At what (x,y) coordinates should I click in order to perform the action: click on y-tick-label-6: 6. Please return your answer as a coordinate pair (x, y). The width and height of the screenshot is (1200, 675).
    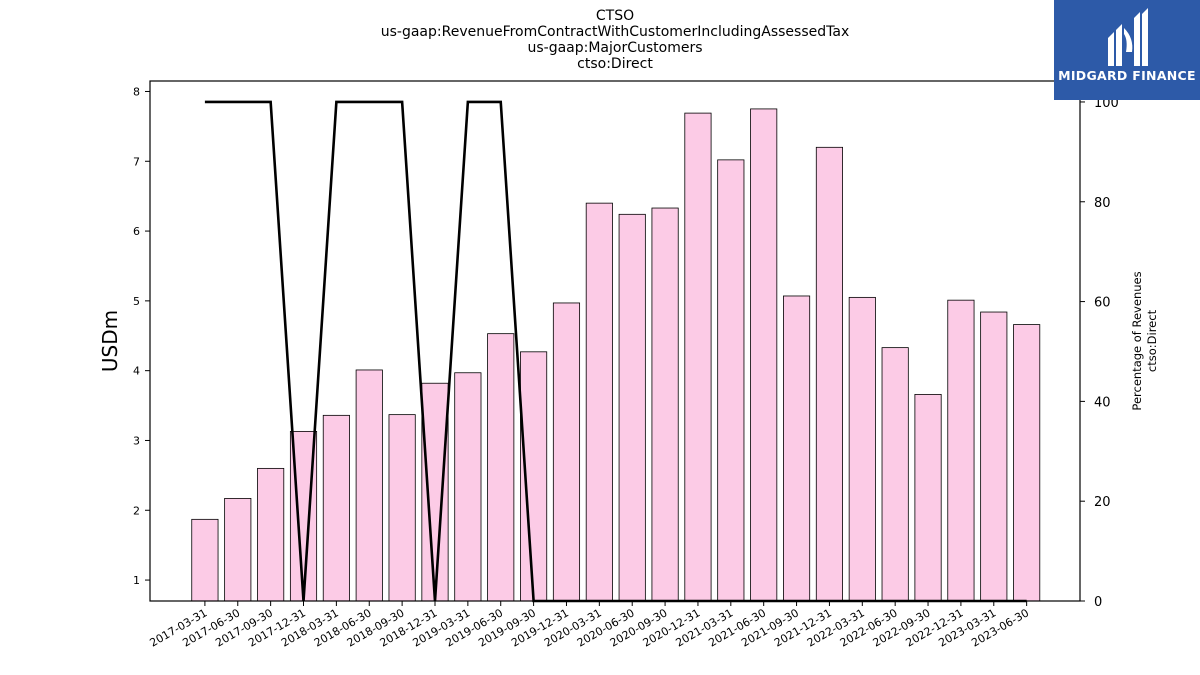
    Looking at the image, I should click on (136, 231).